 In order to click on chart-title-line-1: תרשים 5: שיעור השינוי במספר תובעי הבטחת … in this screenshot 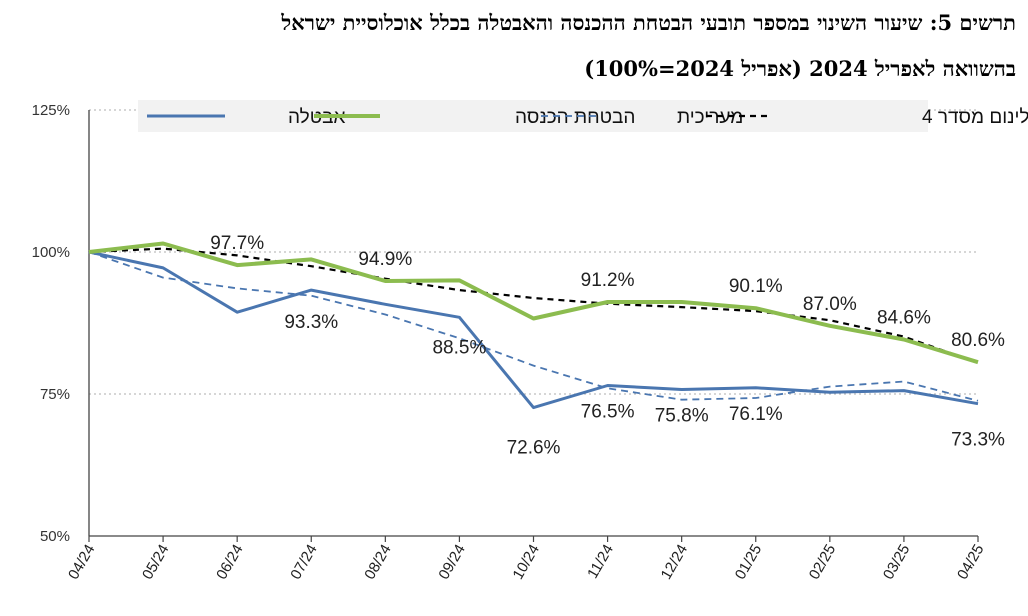, I will do `click(648, 22)`.